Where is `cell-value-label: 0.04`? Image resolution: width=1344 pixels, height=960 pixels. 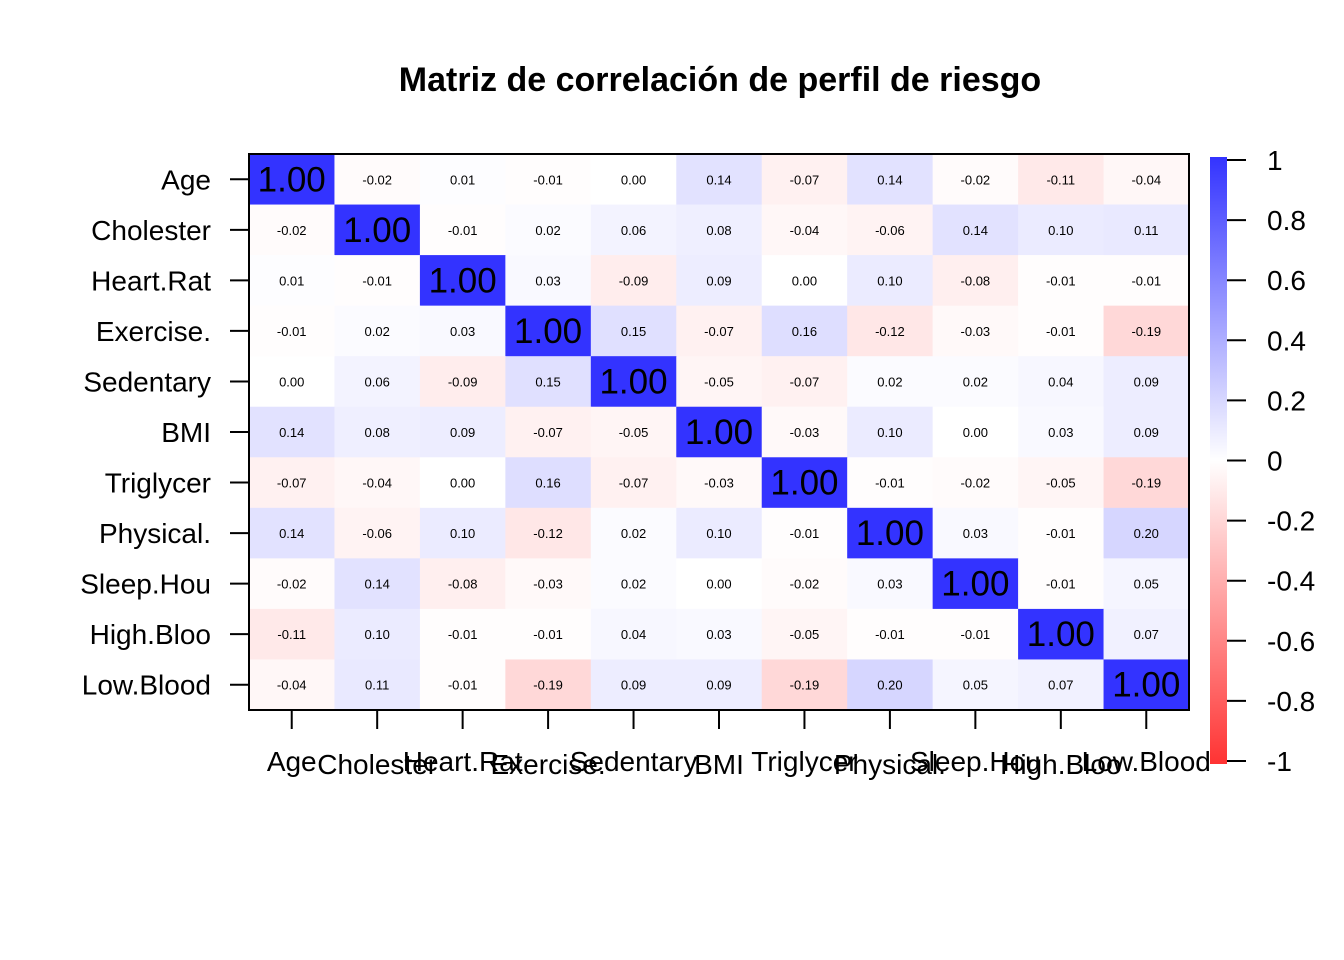
cell-value-label: 0.04 is located at coordinates (633, 634).